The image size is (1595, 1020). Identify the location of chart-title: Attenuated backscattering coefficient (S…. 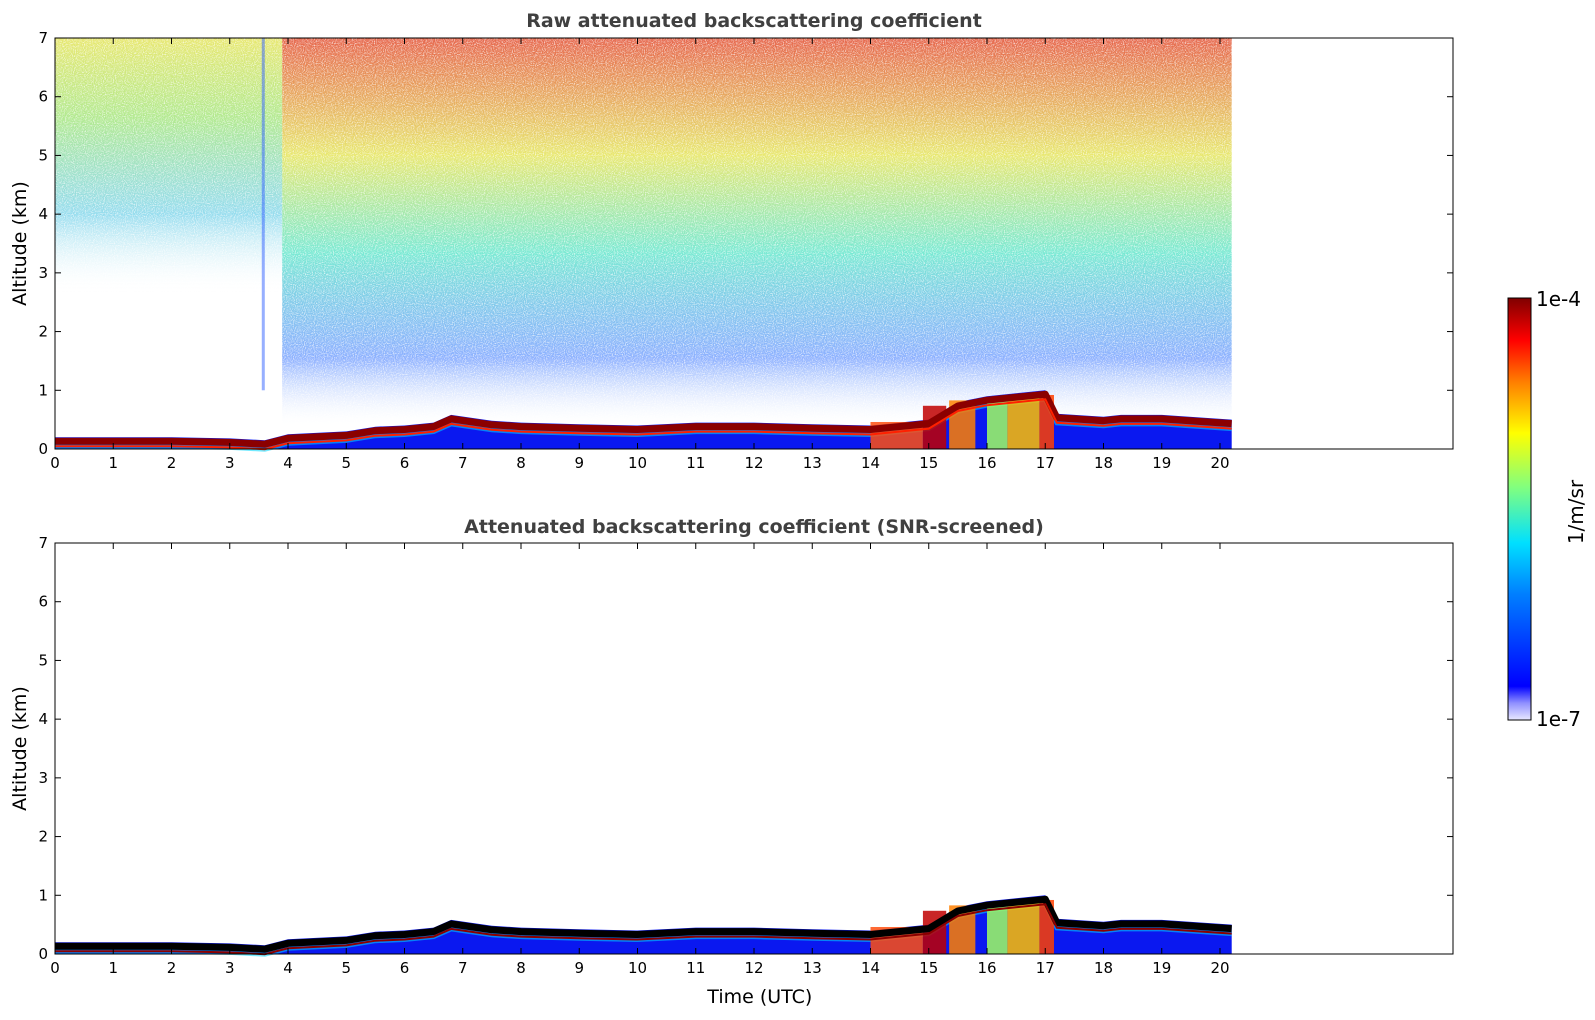
(754, 527).